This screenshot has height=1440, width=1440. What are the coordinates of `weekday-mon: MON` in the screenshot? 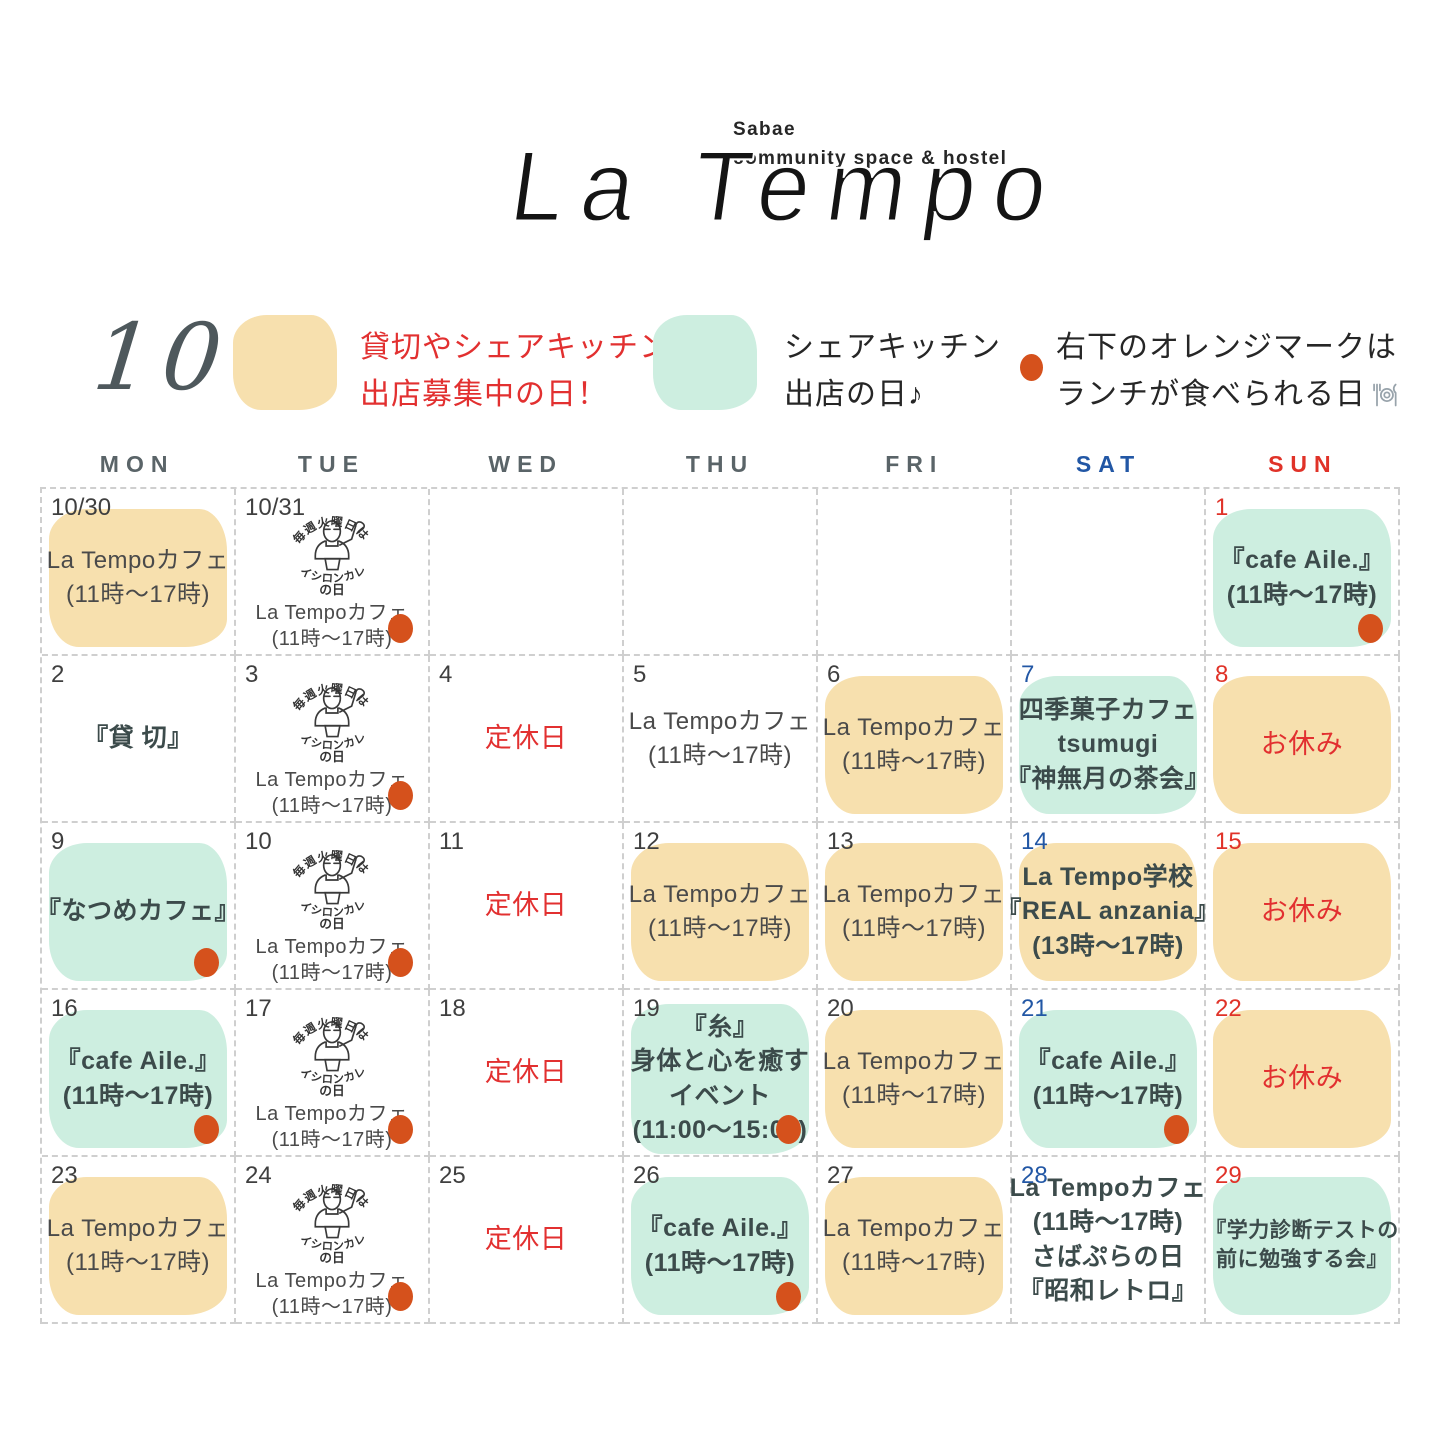 It's located at (137, 463).